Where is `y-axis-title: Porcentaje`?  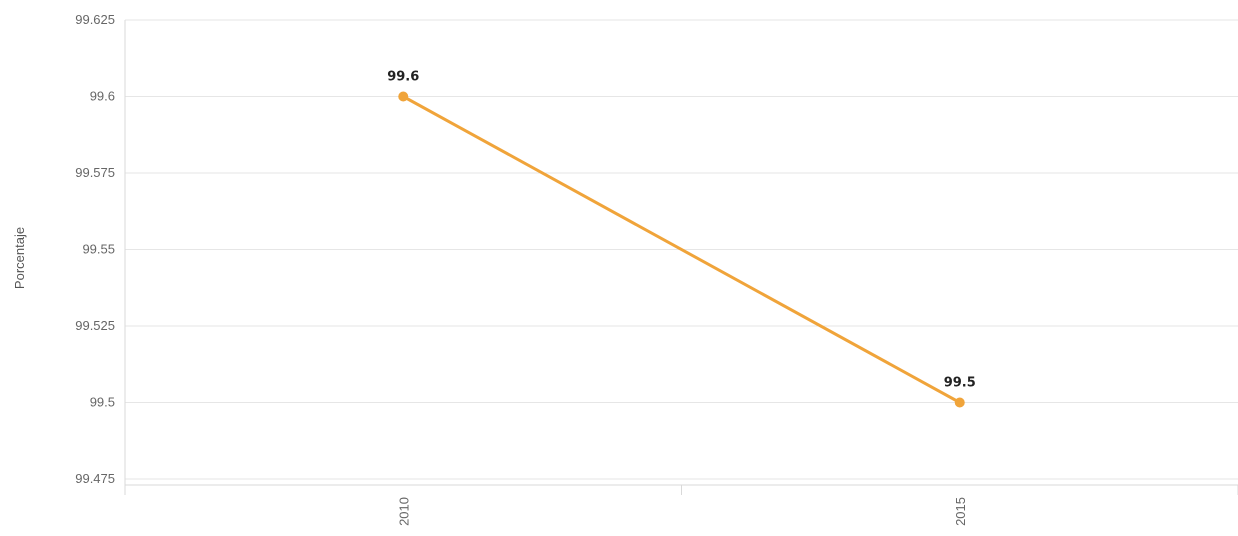 y-axis-title: Porcentaje is located at coordinates (19, 258).